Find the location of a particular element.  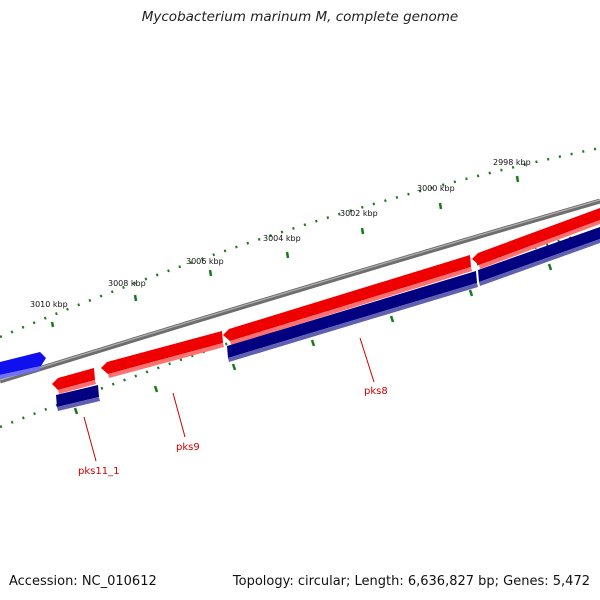

gene-pks8-pks9 is located at coordinates (352, 314).